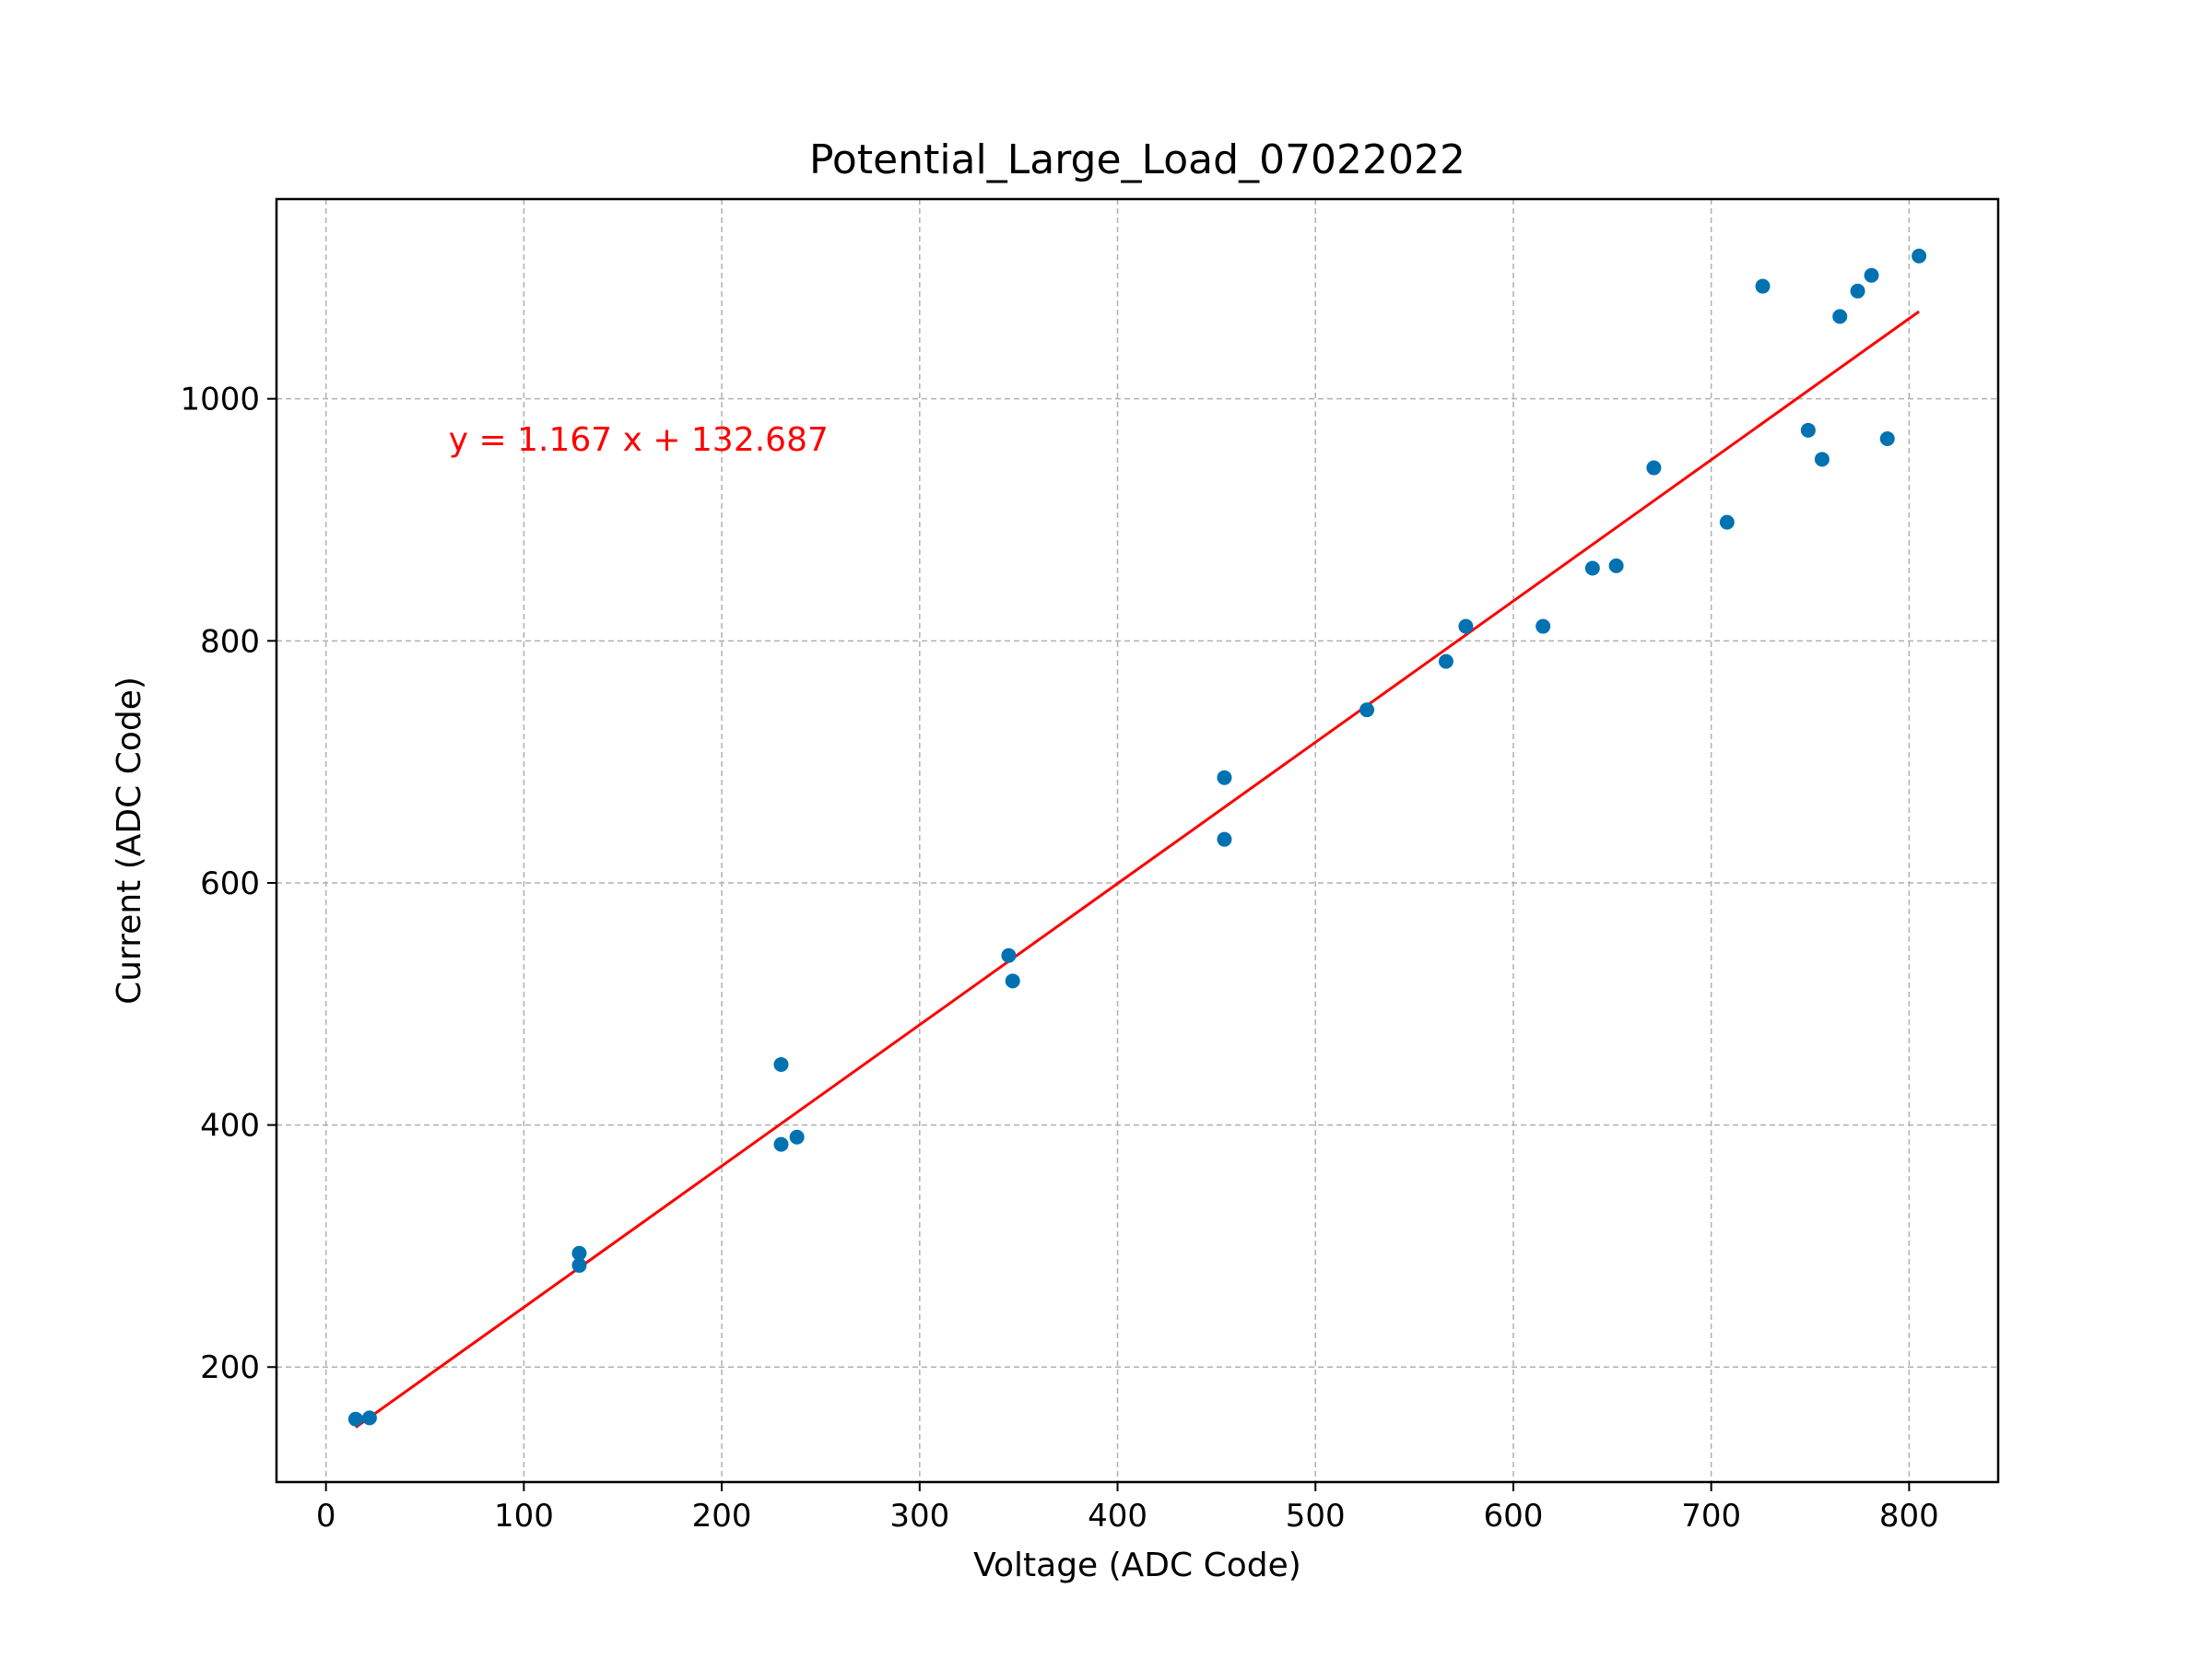 This screenshot has width=2212, height=1659. I want to click on x-tick-label: 500, so click(1316, 1516).